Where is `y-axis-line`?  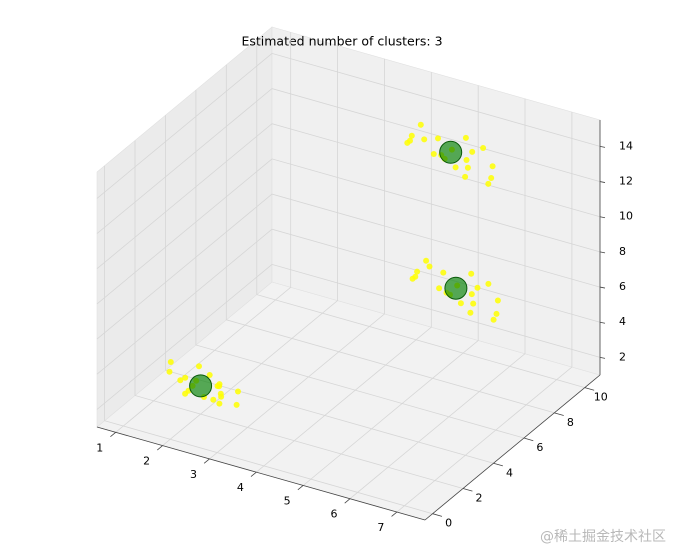 y-axis-line is located at coordinates (512, 447).